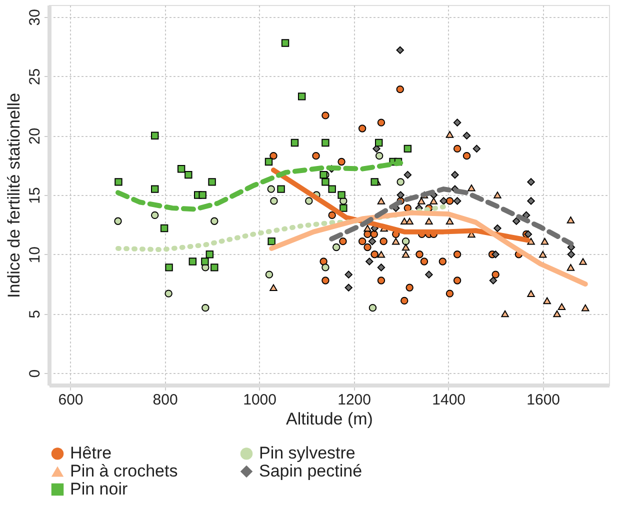 Image resolution: width=643 pixels, height=528 pixels. Describe the element at coordinates (35, 255) in the screenshot. I see `y-tick-label: 10` at that location.